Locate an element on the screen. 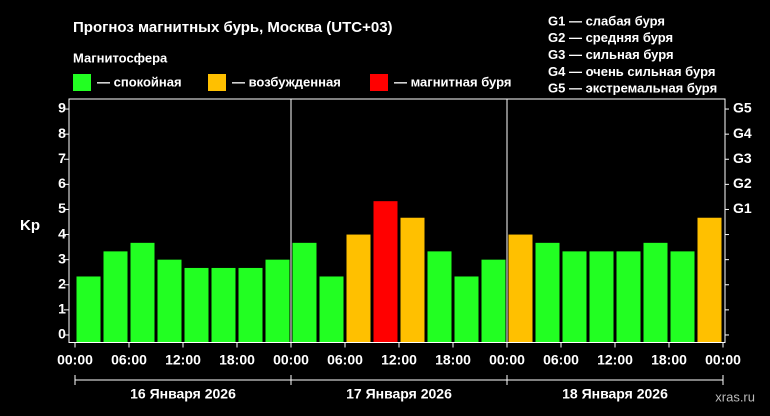  legend-label: — спокойная is located at coordinates (139, 81).